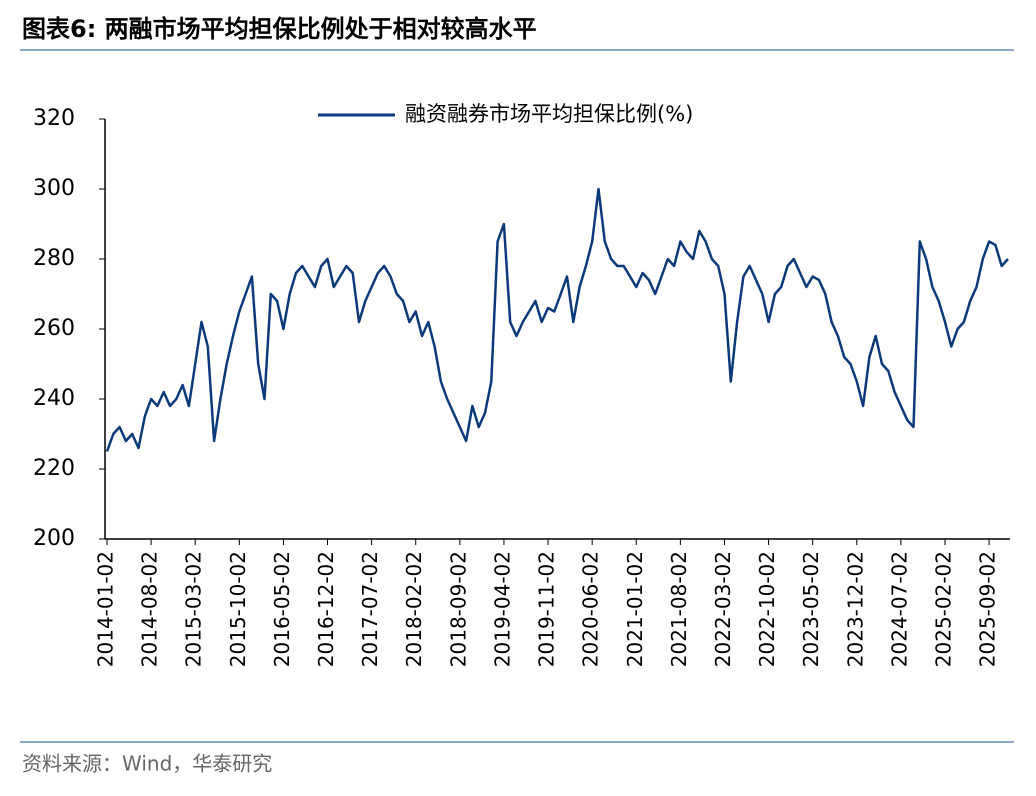 The height and width of the screenshot is (796, 1036). What do you see at coordinates (326, 609) in the screenshot?
I see `x-tick-label: 2016-12-02` at bounding box center [326, 609].